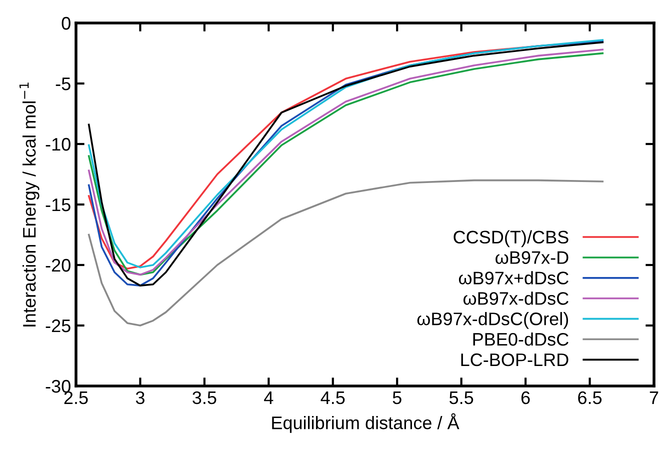  What do you see at coordinates (511, 239) in the screenshot?
I see `legend-label: CCSD(T)/CBS` at bounding box center [511, 239].